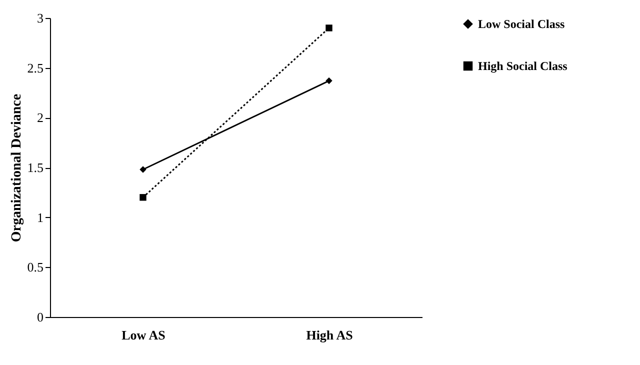 This screenshot has height=365, width=640. Describe the element at coordinates (35, 267) in the screenshot. I see `y-tick-label: 0.5` at that location.